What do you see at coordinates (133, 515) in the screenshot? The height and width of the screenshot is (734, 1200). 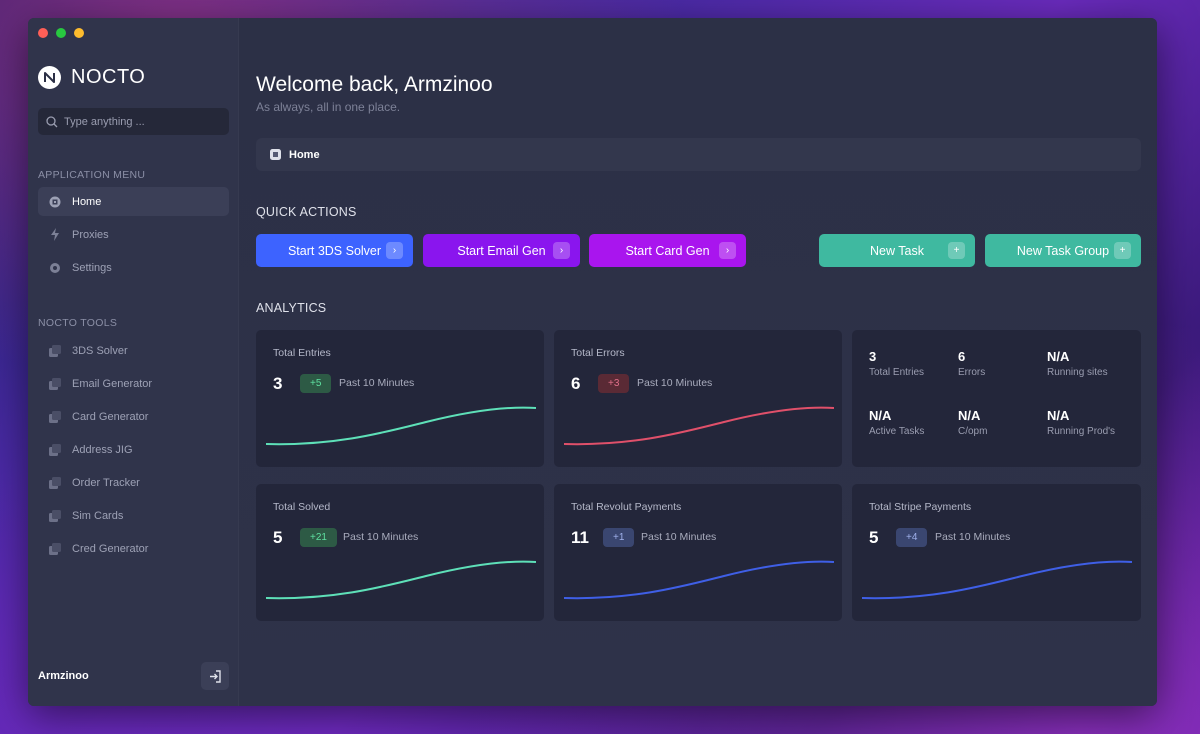 I see `sidebar-item-sim-cards: Sim Cards` at bounding box center [133, 515].